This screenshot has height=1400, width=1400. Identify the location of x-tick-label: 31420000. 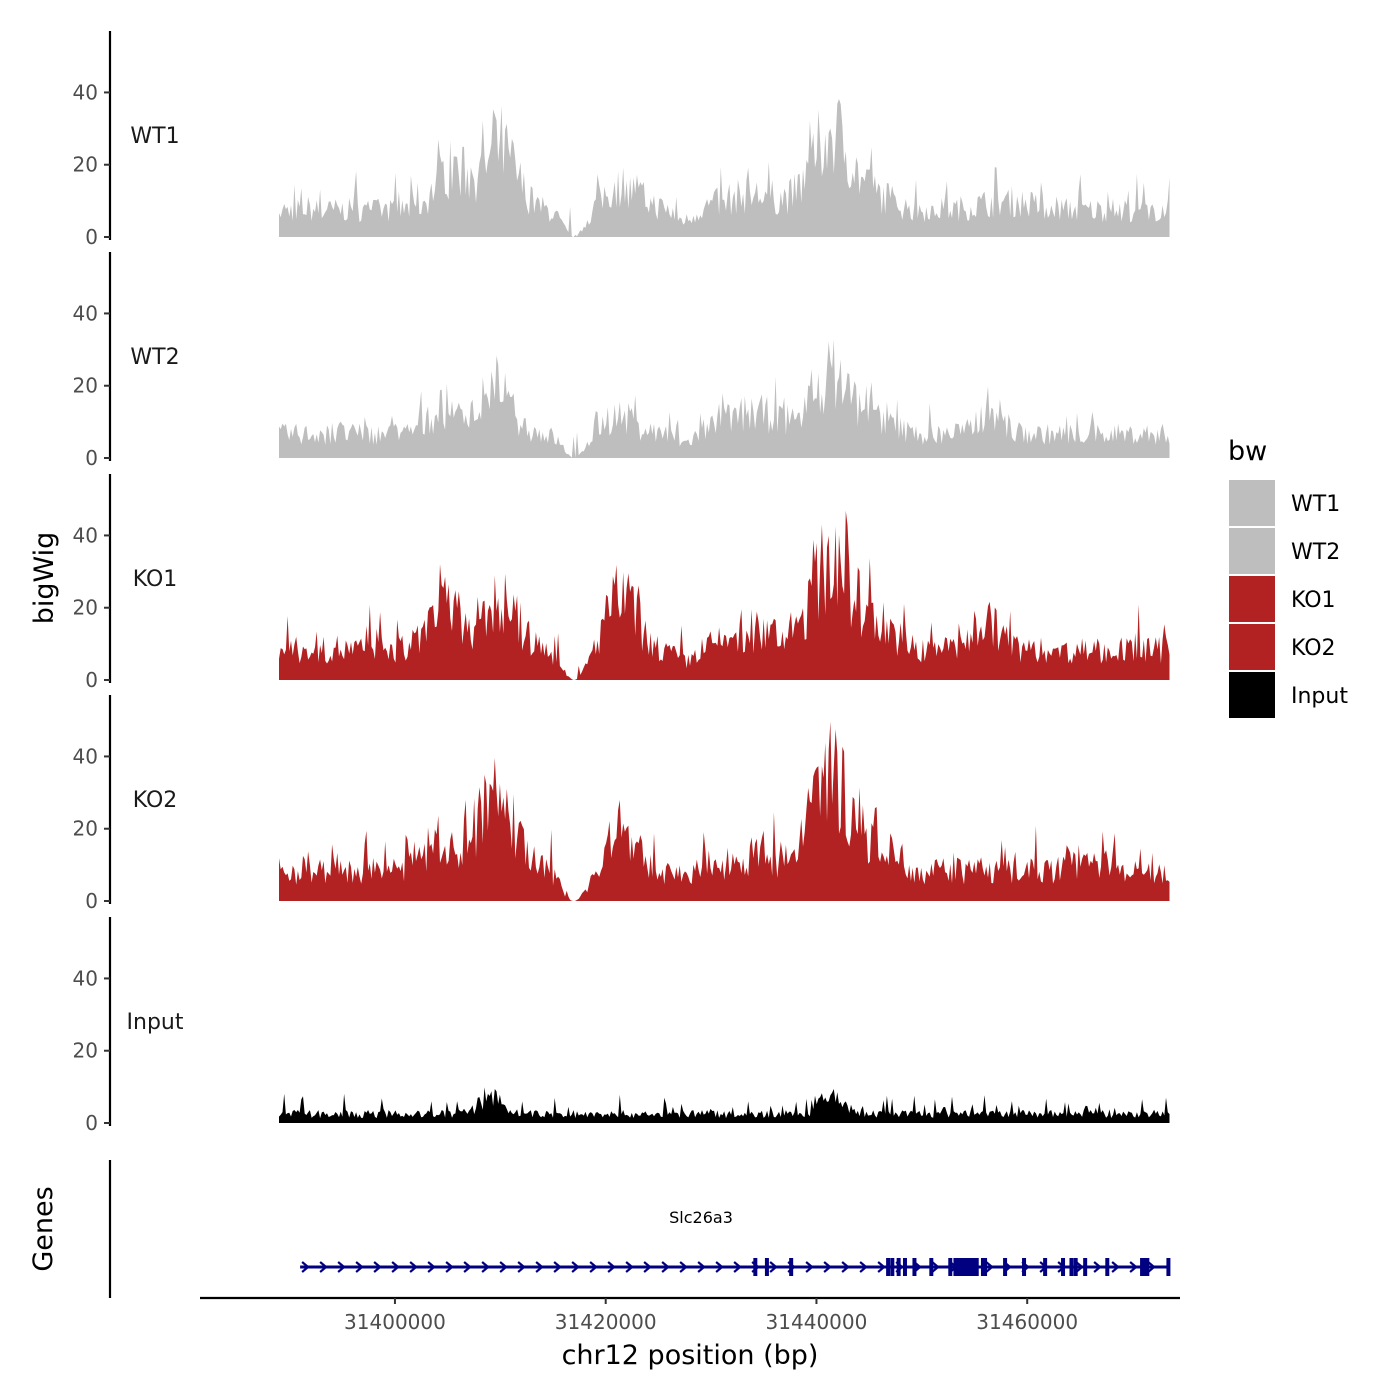
(606, 1322).